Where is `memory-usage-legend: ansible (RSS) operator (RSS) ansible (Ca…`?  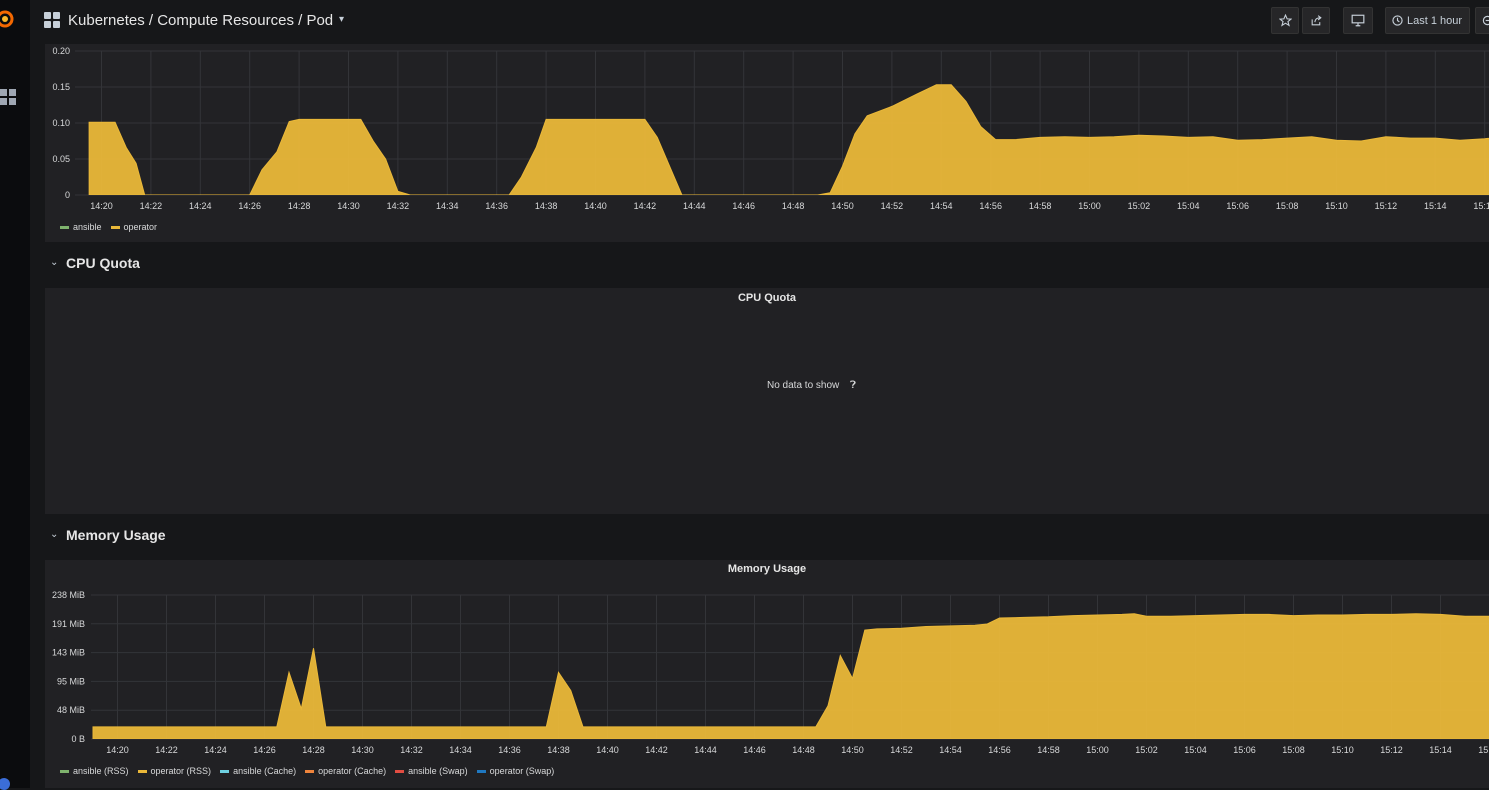 memory-usage-legend: ansible (RSS) operator (RSS) ansible (Ca… is located at coordinates (307, 771).